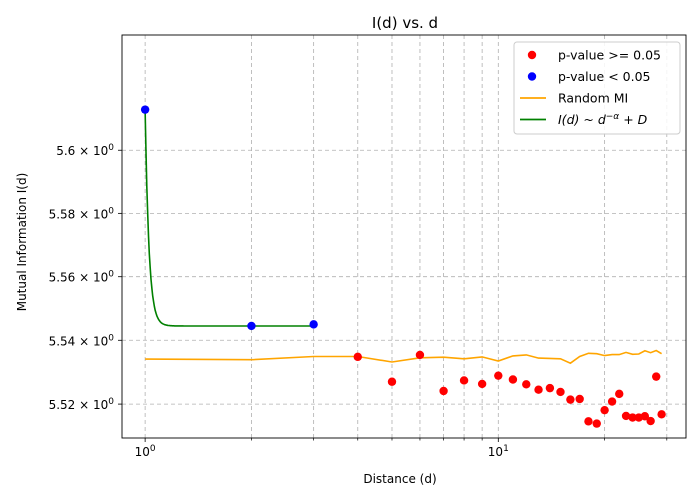 This screenshot has width=700, height=500. I want to click on legend-entry: Random MI, so click(574, 98).